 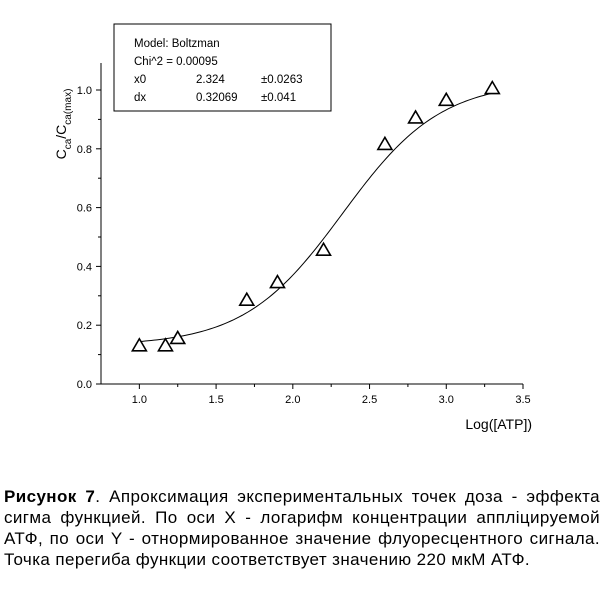 What do you see at coordinates (84, 326) in the screenshot?
I see `y-tick-label: 0.2` at bounding box center [84, 326].